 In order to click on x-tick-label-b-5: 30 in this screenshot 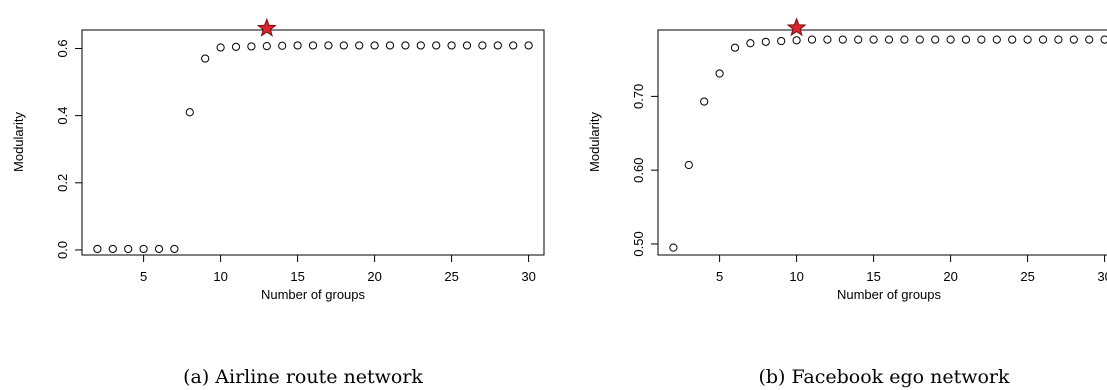, I will do `click(1102, 276)`.